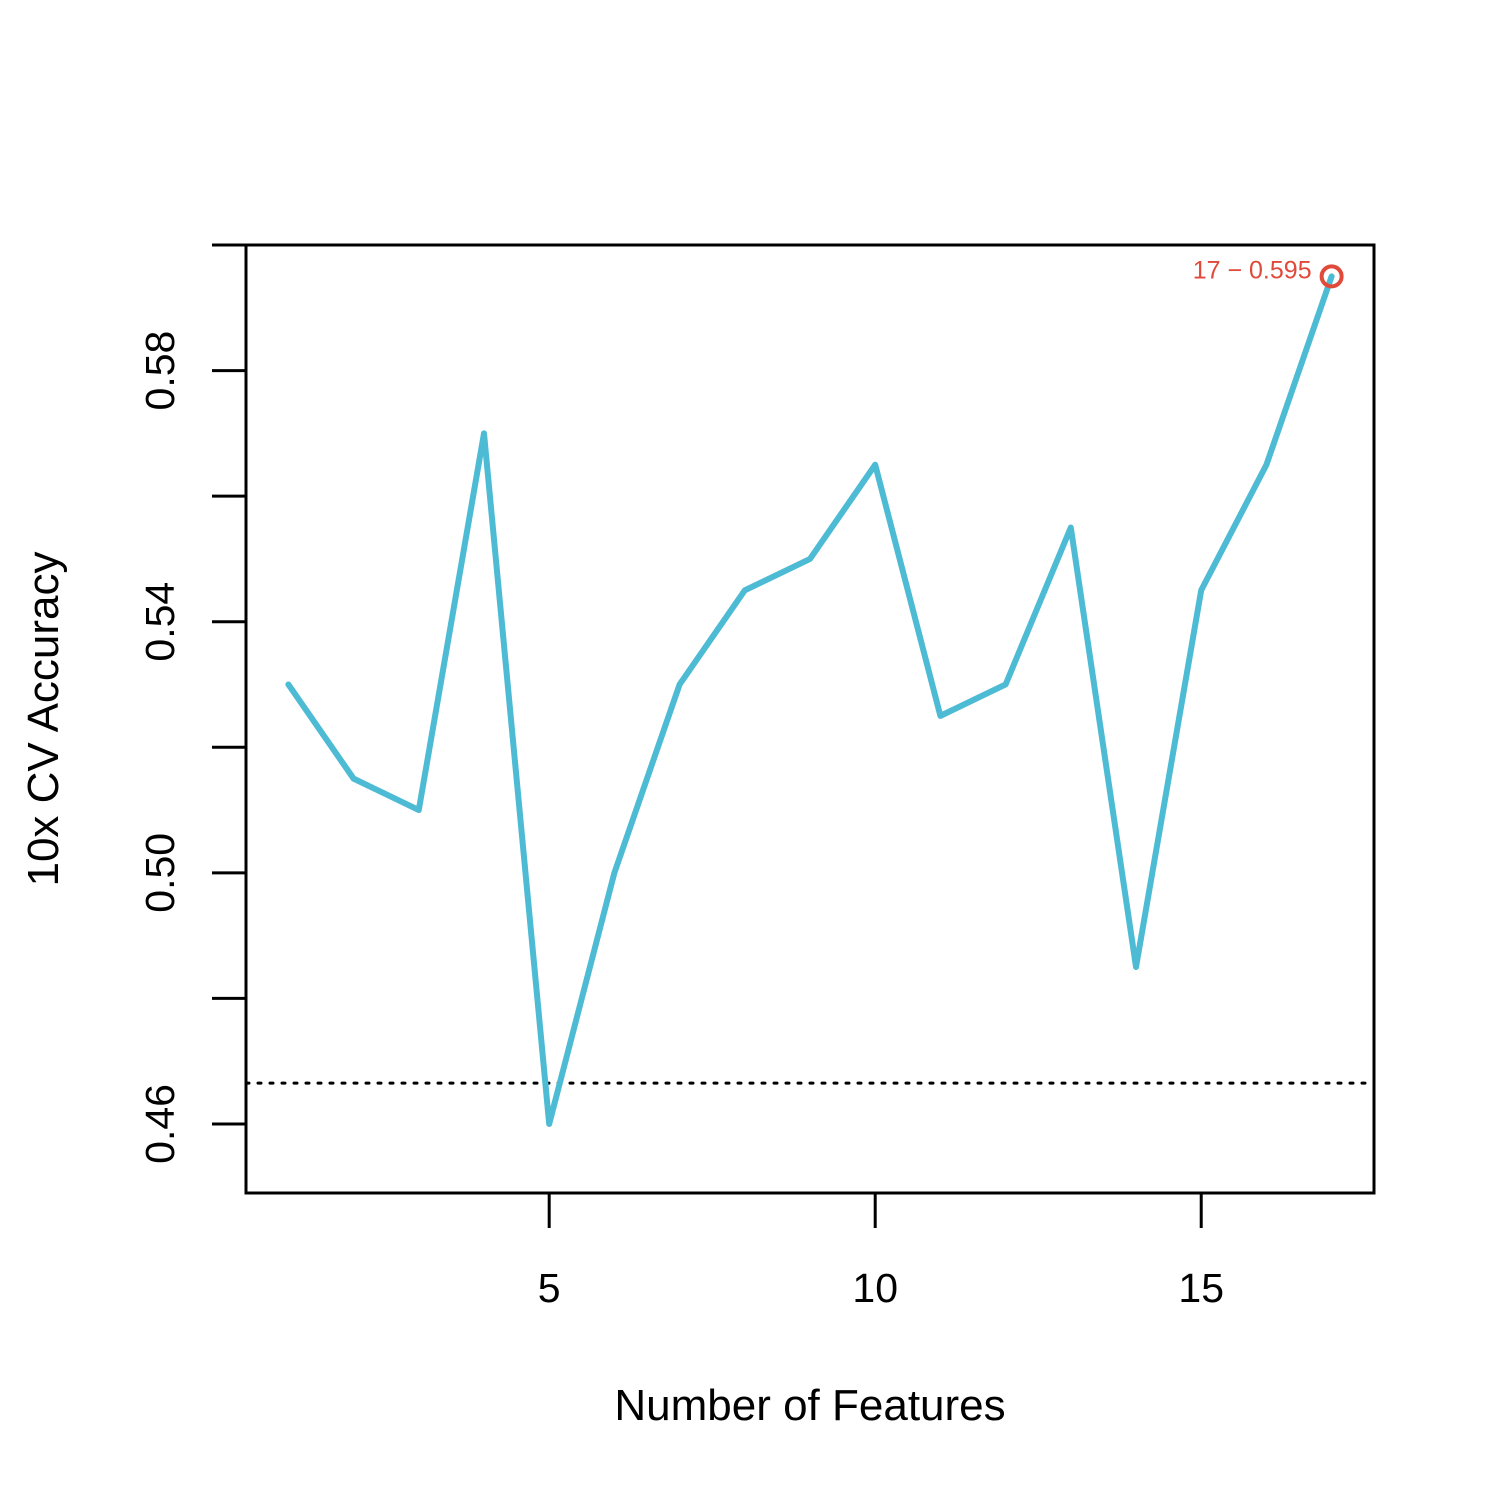 This screenshot has height=1500, width=1500. What do you see at coordinates (160, 873) in the screenshot?
I see `y-tick-label-2: 0.50` at bounding box center [160, 873].